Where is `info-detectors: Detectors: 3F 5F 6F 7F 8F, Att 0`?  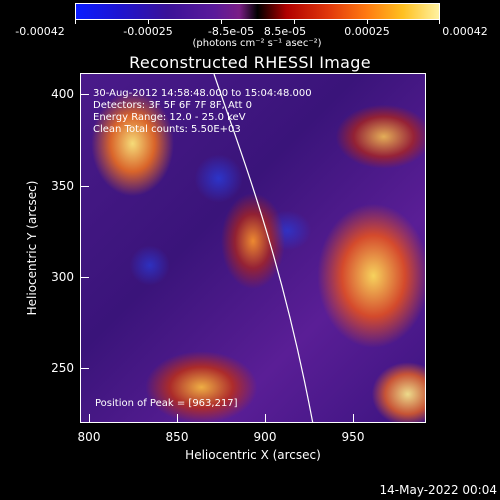 info-detectors: Detectors: 3F 5F 6F 7F 8F, Att 0 is located at coordinates (173, 105).